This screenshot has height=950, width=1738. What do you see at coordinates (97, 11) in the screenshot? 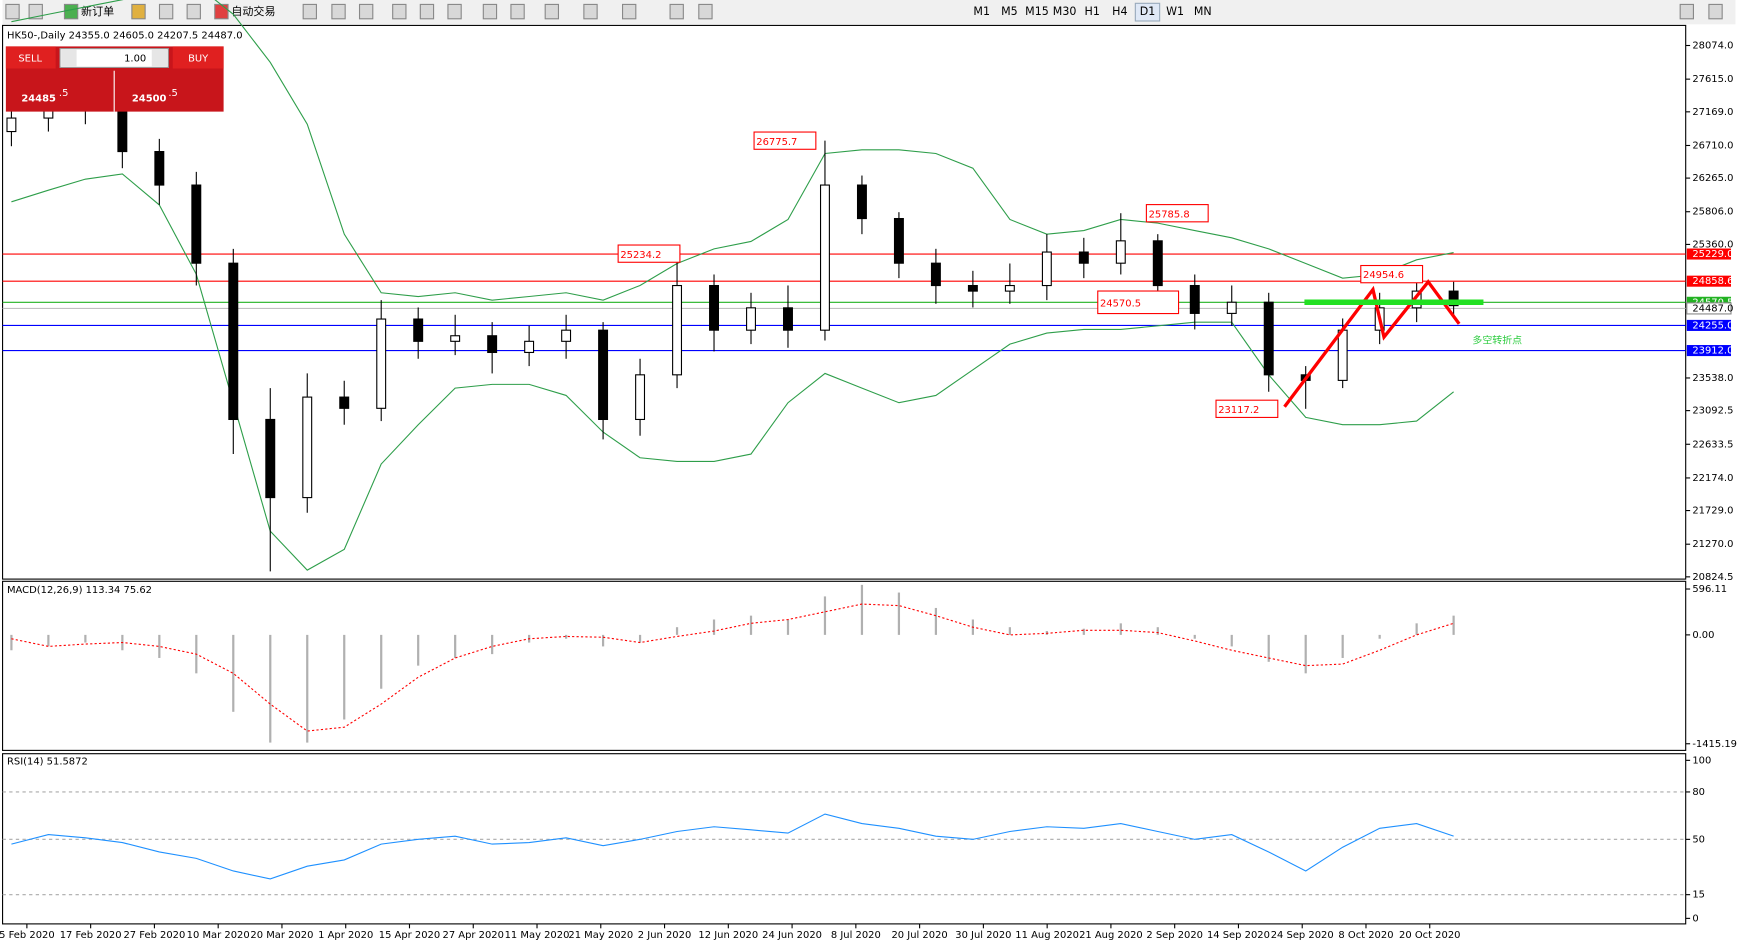
I see `new-order: 新订单` at bounding box center [97, 11].